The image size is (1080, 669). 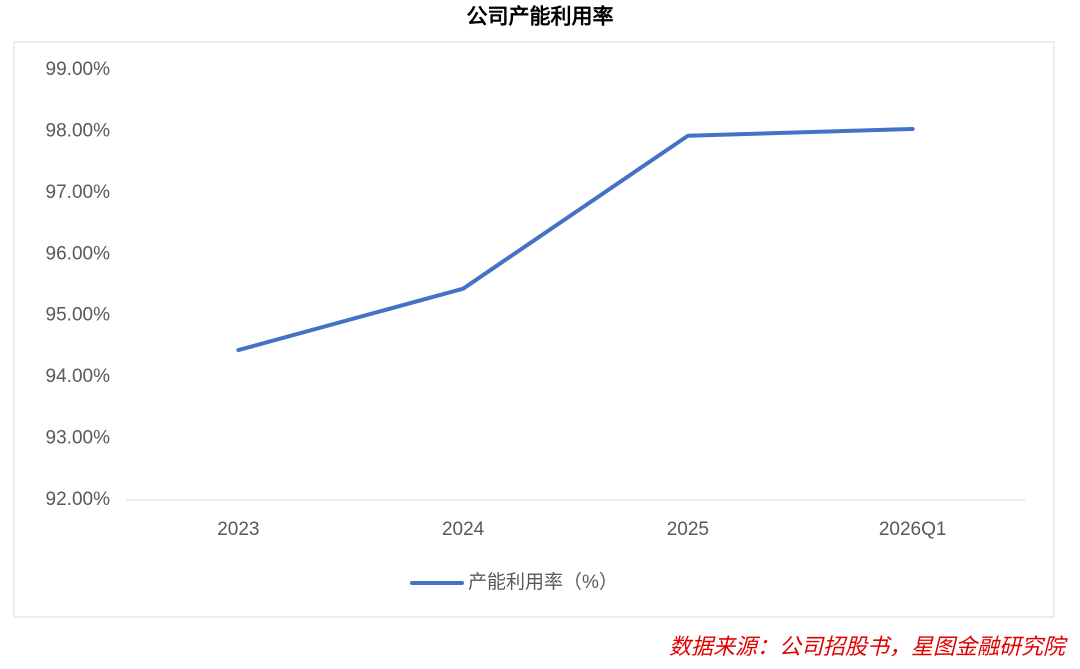 I want to click on y-tick-label: 95.00%, so click(x=78, y=315).